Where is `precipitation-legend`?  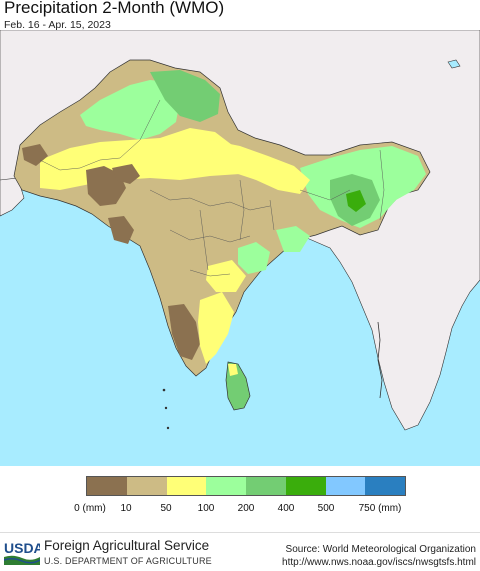 precipitation-legend is located at coordinates (246, 486).